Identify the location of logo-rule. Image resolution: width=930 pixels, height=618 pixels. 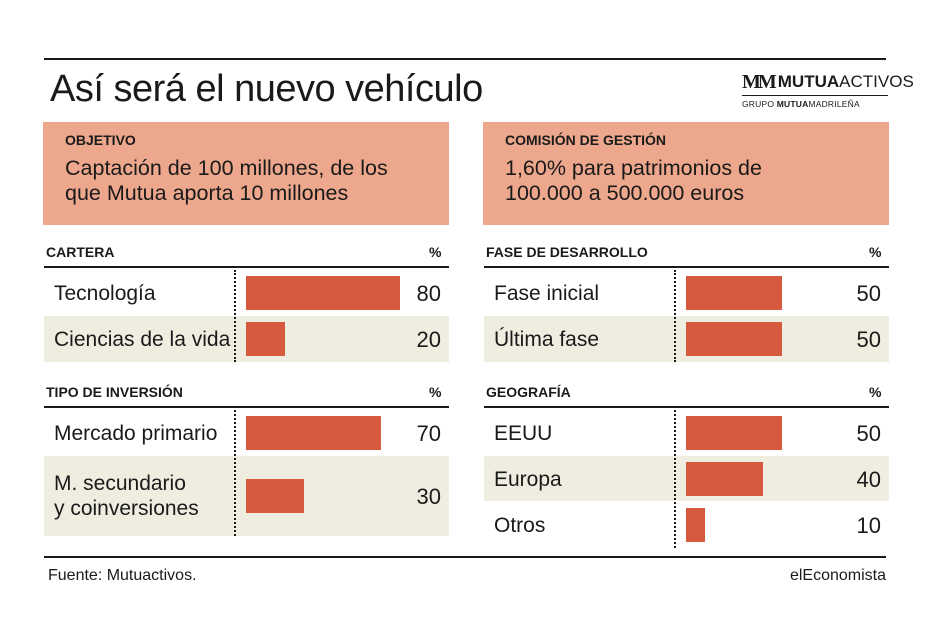
(815, 95).